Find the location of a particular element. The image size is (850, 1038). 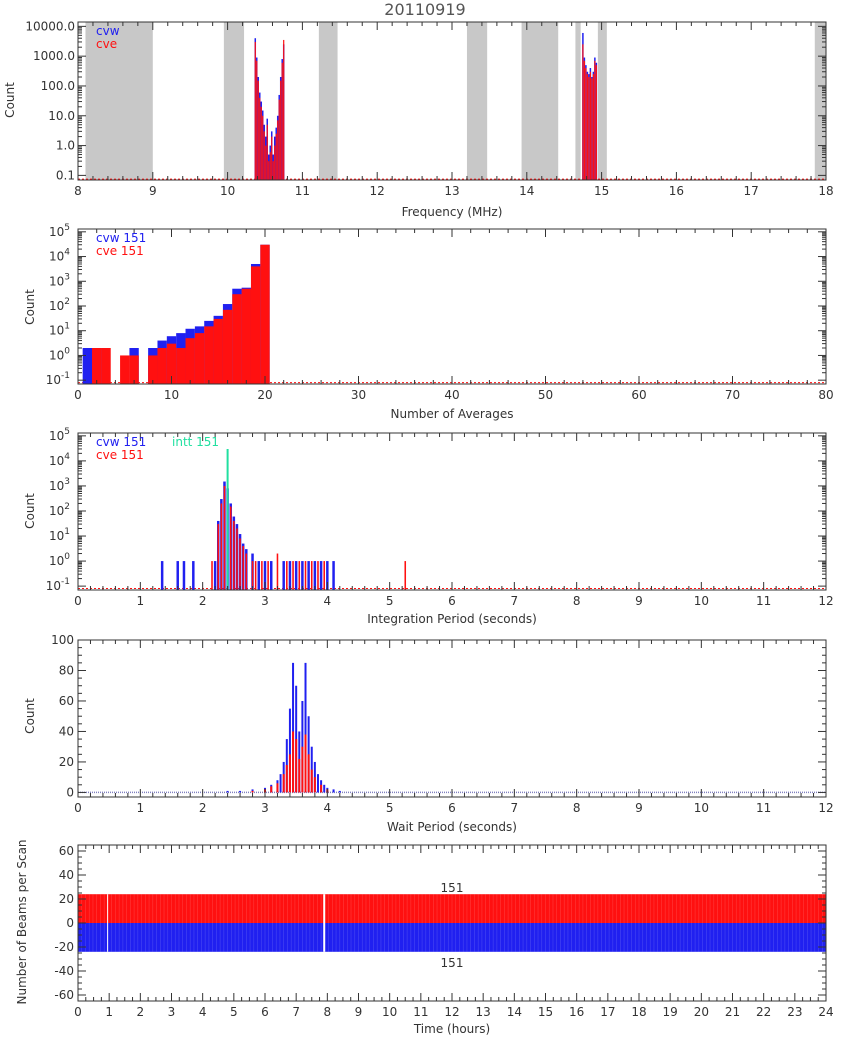

beams-xlabel: Time (hours) is located at coordinates (451, 1029).